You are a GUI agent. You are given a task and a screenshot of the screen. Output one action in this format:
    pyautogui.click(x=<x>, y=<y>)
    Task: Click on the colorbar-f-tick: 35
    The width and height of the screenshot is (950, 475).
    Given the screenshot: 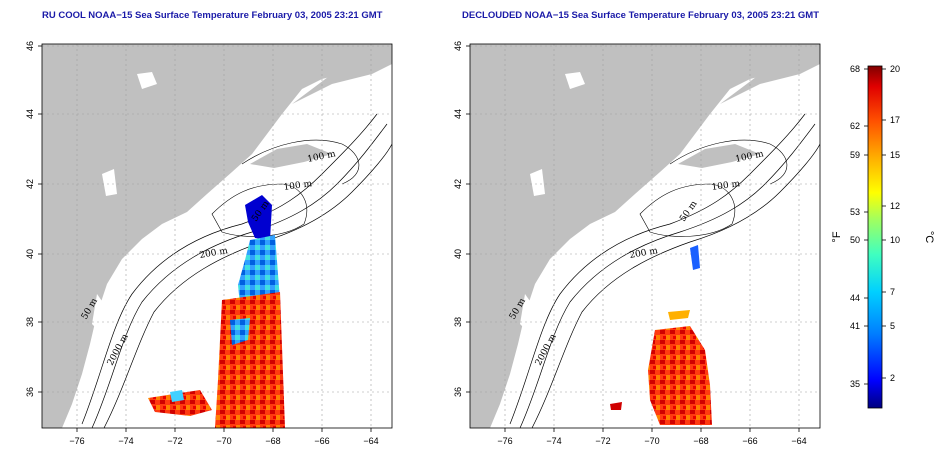 What is the action you would take?
    pyautogui.click(x=855, y=384)
    